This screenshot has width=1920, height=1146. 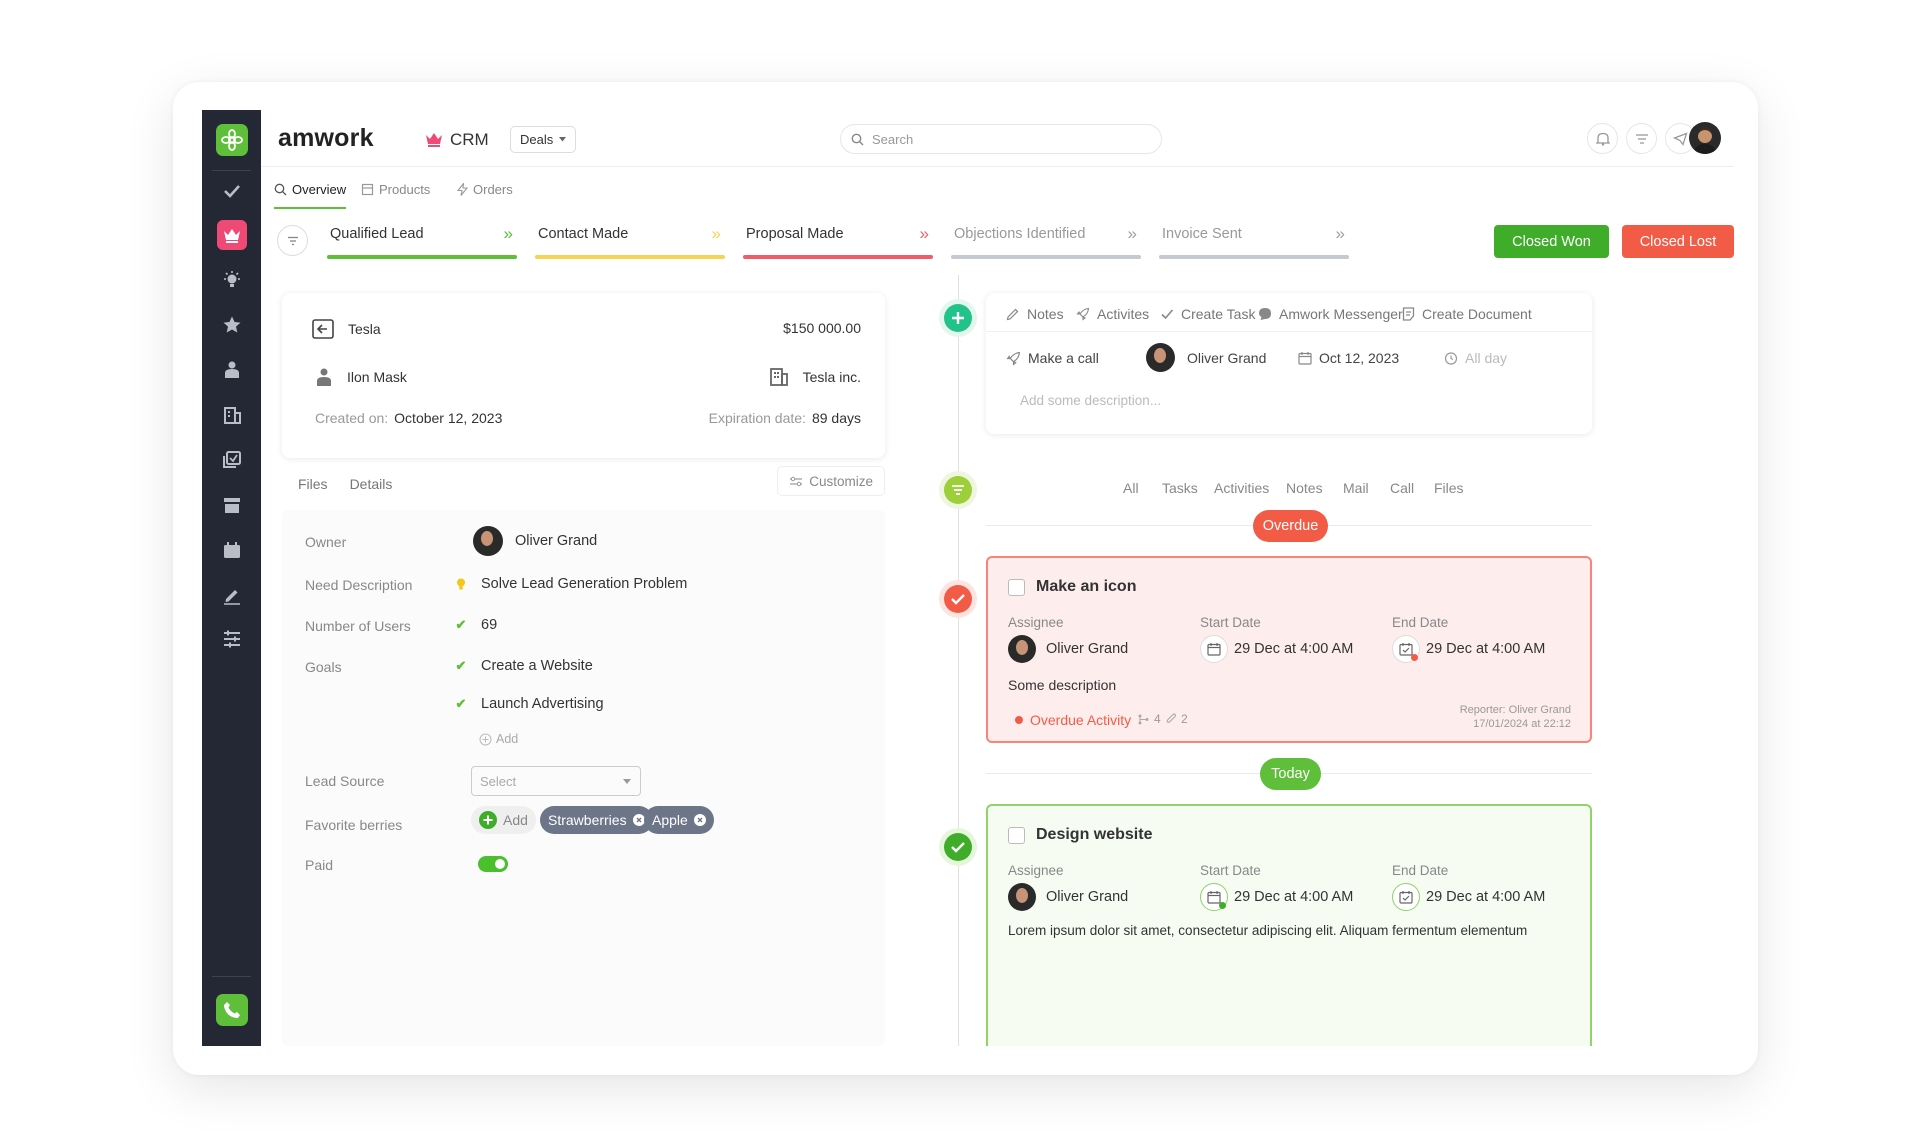 I want to click on feed-filter-files: Files, so click(x=1449, y=488).